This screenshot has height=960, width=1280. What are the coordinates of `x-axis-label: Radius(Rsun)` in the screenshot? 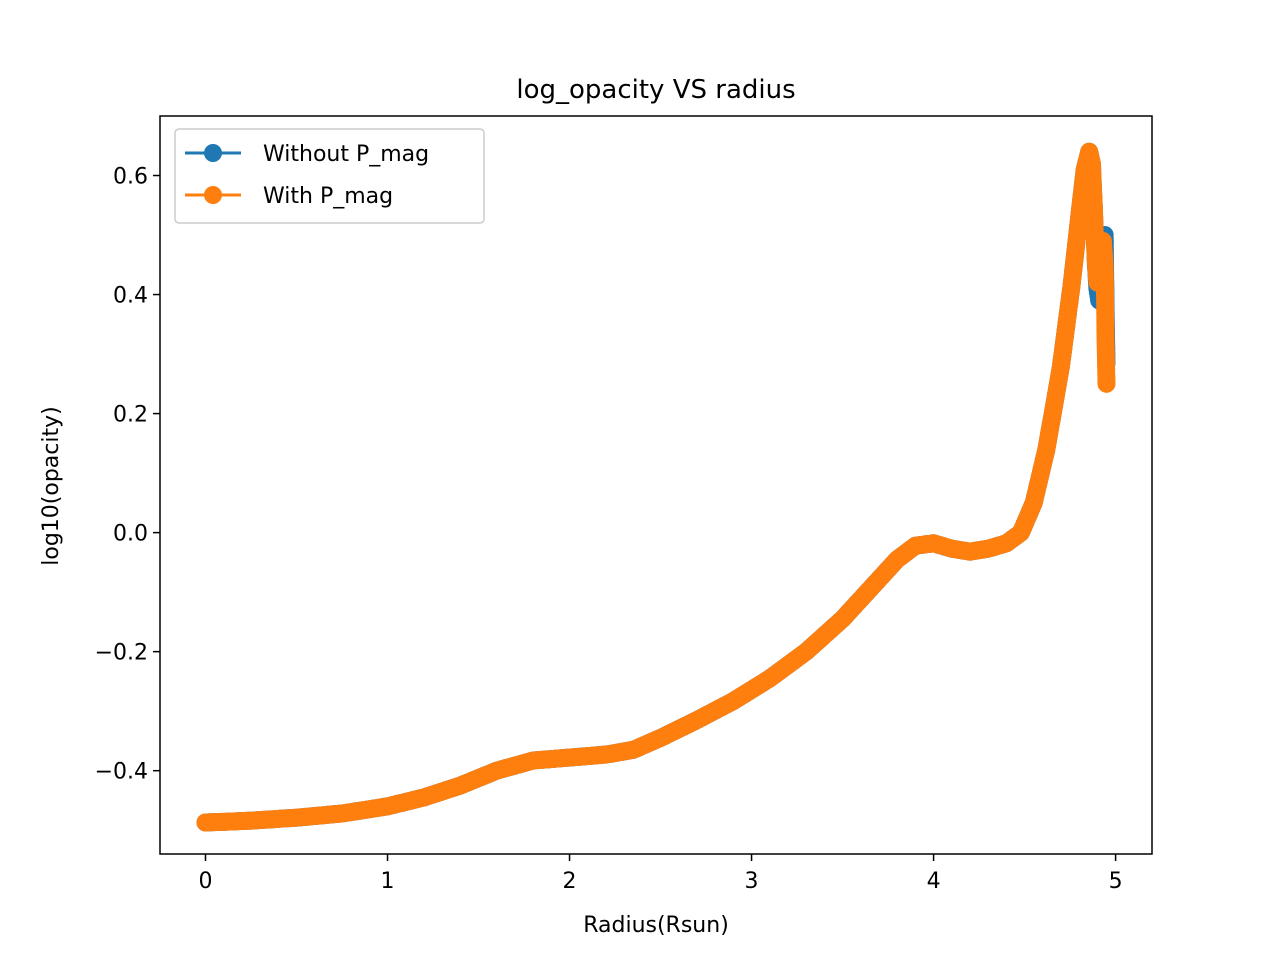 It's located at (656, 925).